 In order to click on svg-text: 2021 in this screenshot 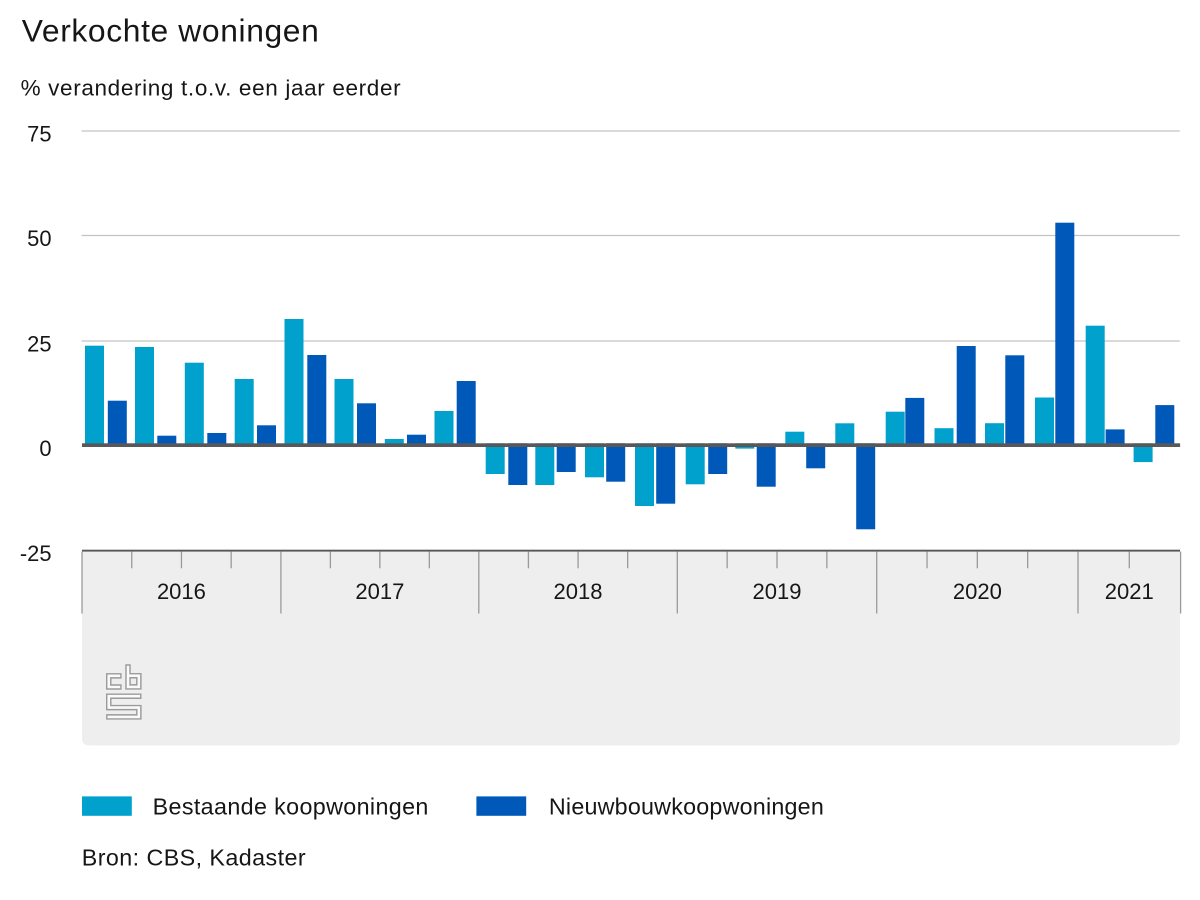, I will do `click(1129, 591)`.